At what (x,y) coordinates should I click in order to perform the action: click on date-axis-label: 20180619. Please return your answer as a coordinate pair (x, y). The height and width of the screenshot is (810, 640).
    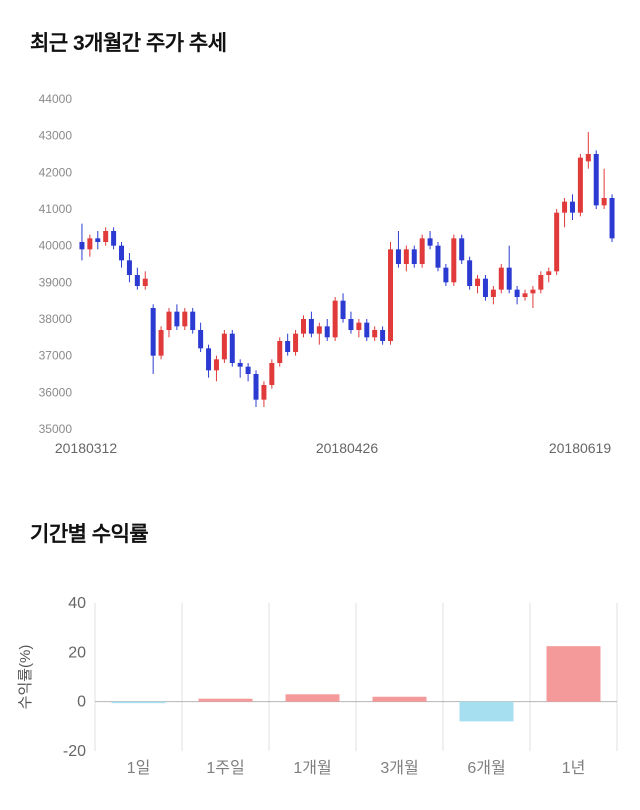
    Looking at the image, I should click on (580, 448).